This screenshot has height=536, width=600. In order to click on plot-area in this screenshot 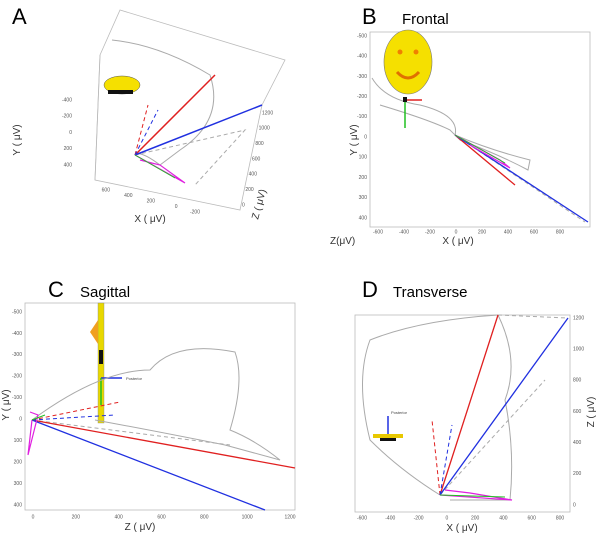, I will do `click(480, 129)`.